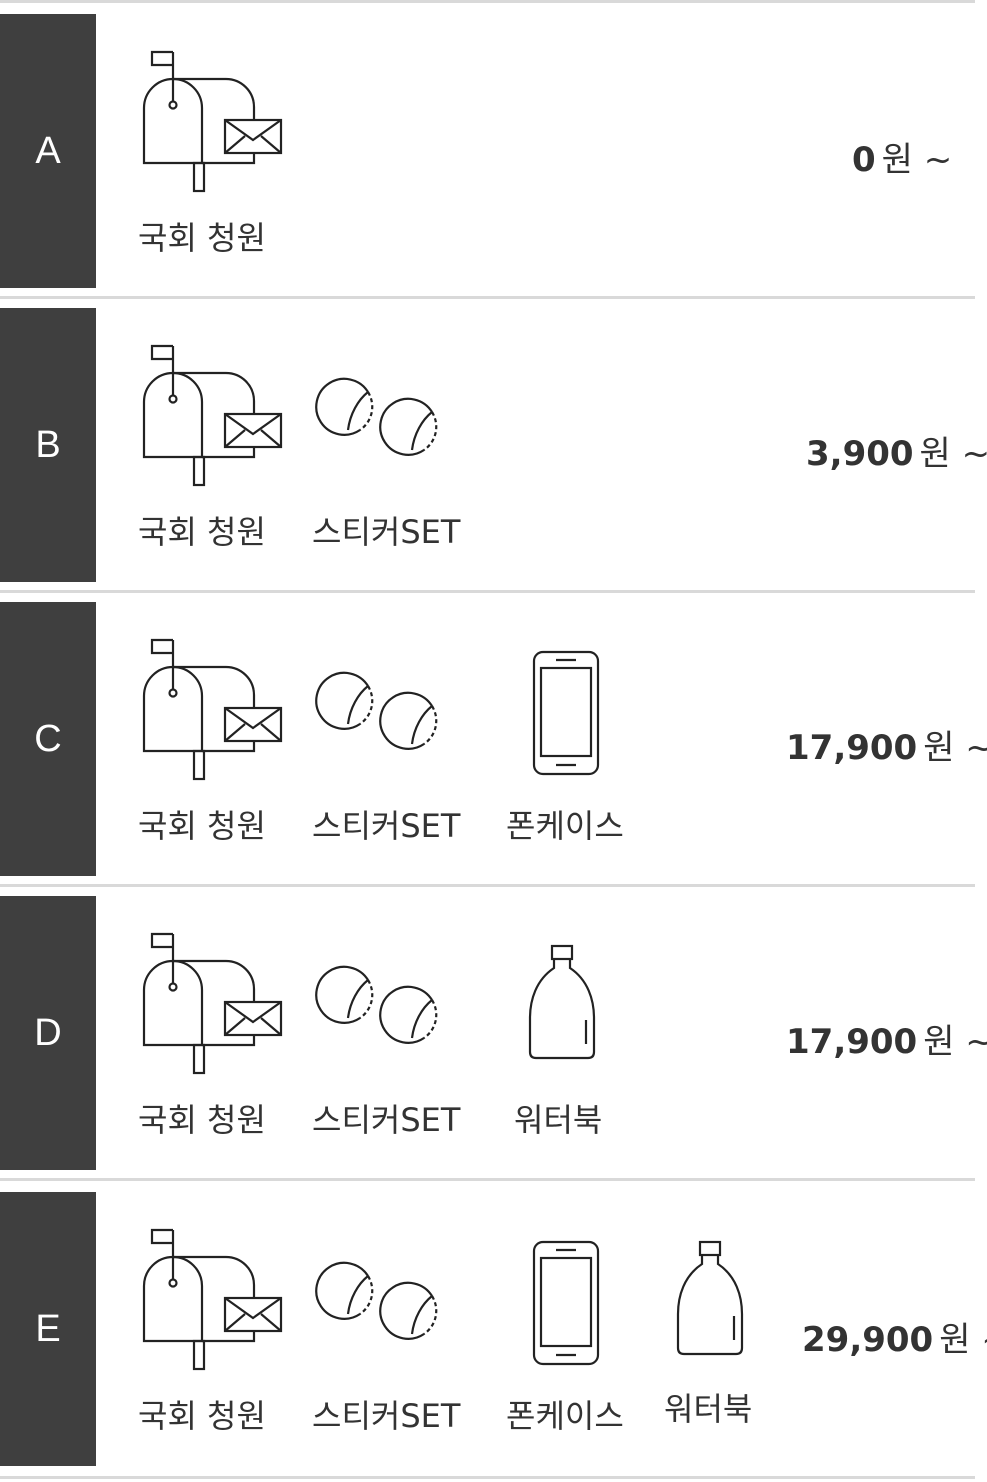 This screenshot has height=1482, width=987. Describe the element at coordinates (48, 739) in the screenshot. I see `tier-letter-badge: C` at that location.